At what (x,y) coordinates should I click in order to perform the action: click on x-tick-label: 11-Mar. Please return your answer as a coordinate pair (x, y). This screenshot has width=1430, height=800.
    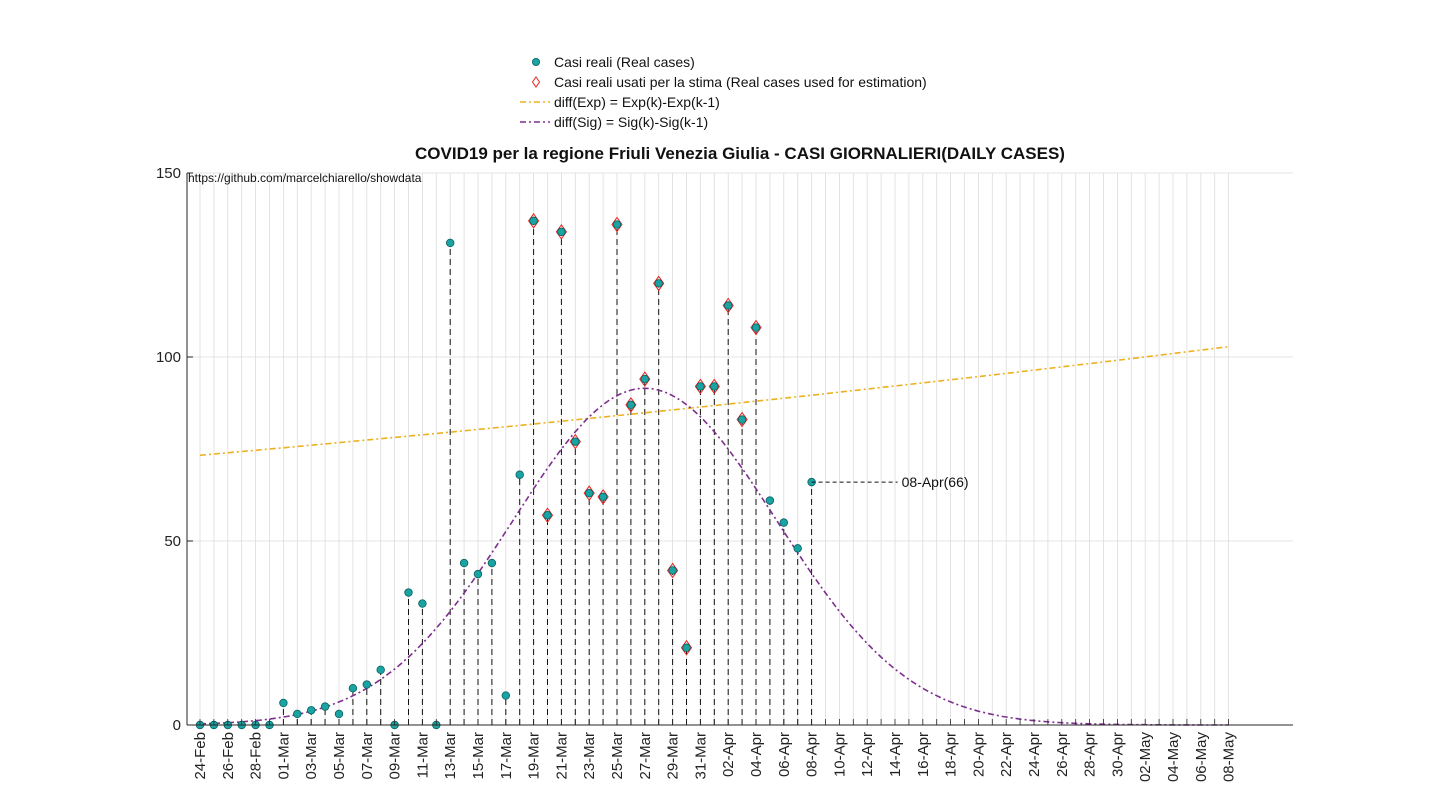
    Looking at the image, I should click on (422, 755).